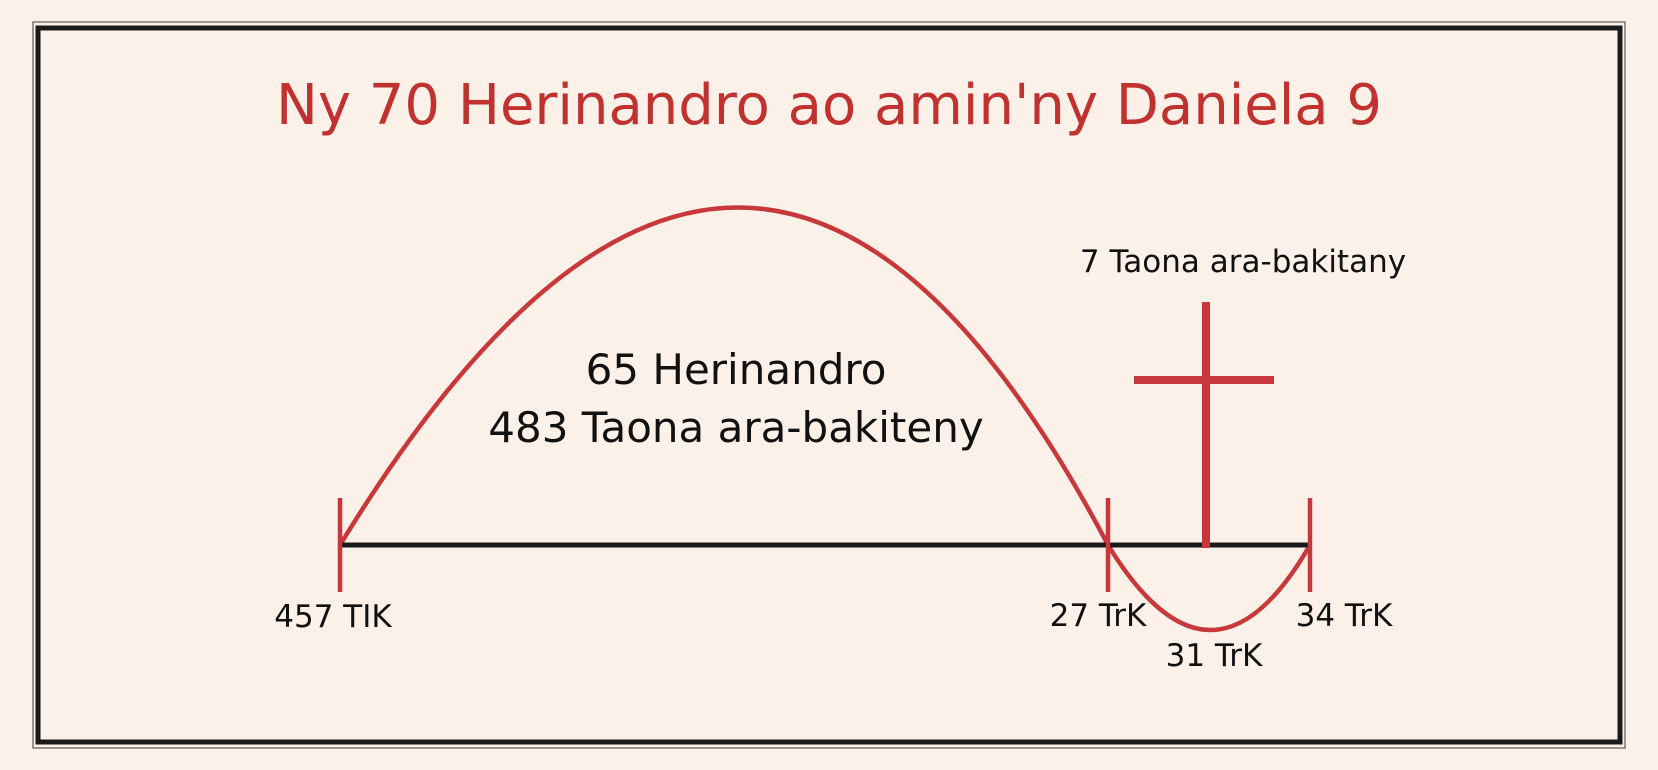 The width and height of the screenshot is (1658, 770). Describe the element at coordinates (1344, 616) in the screenshot. I see `label-end-date: 34 TrK` at that location.